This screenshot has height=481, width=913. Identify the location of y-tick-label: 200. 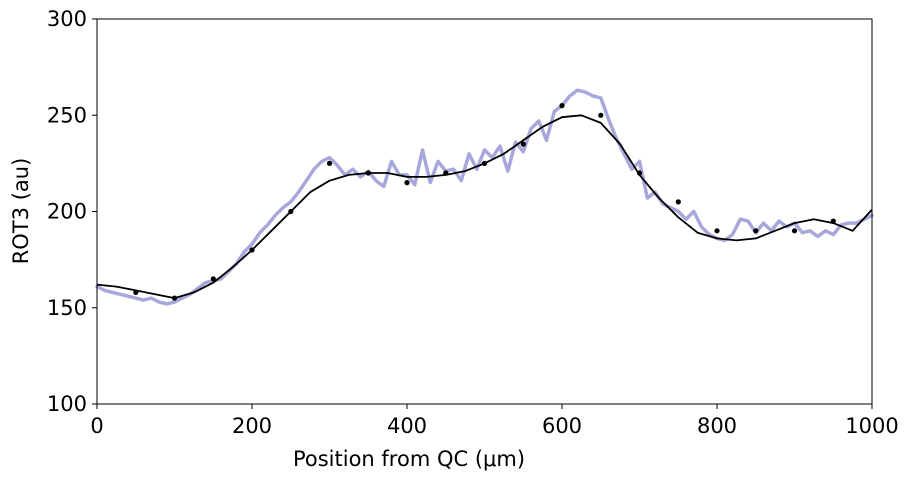
(67, 212).